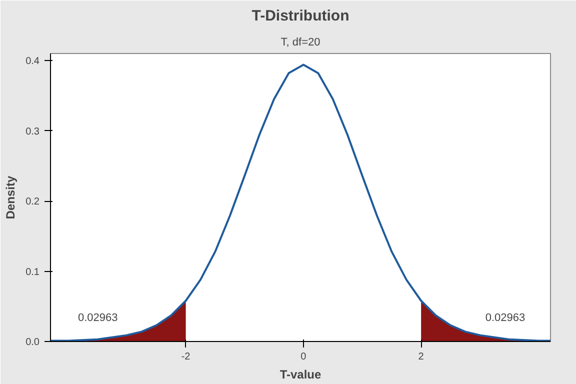 The width and height of the screenshot is (576, 384). What do you see at coordinates (33, 342) in the screenshot?
I see `y-tick-label: 0.0` at bounding box center [33, 342].